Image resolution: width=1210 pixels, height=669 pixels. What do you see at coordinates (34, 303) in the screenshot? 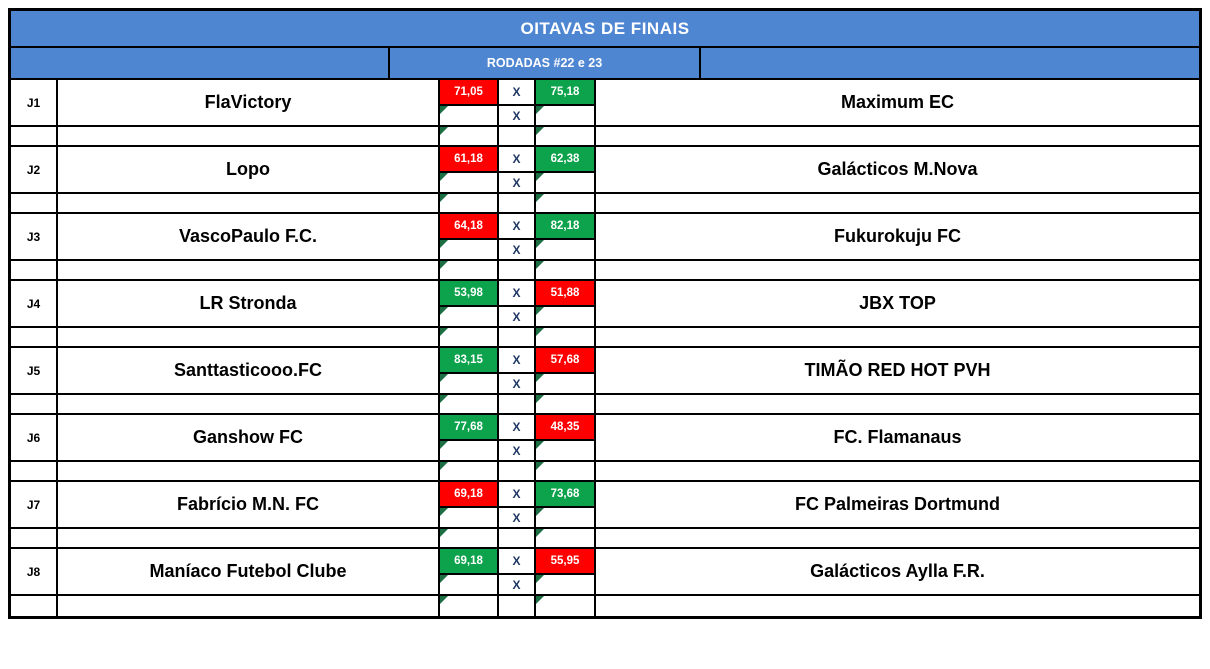
I see `match-id-label: J4` at bounding box center [34, 303].